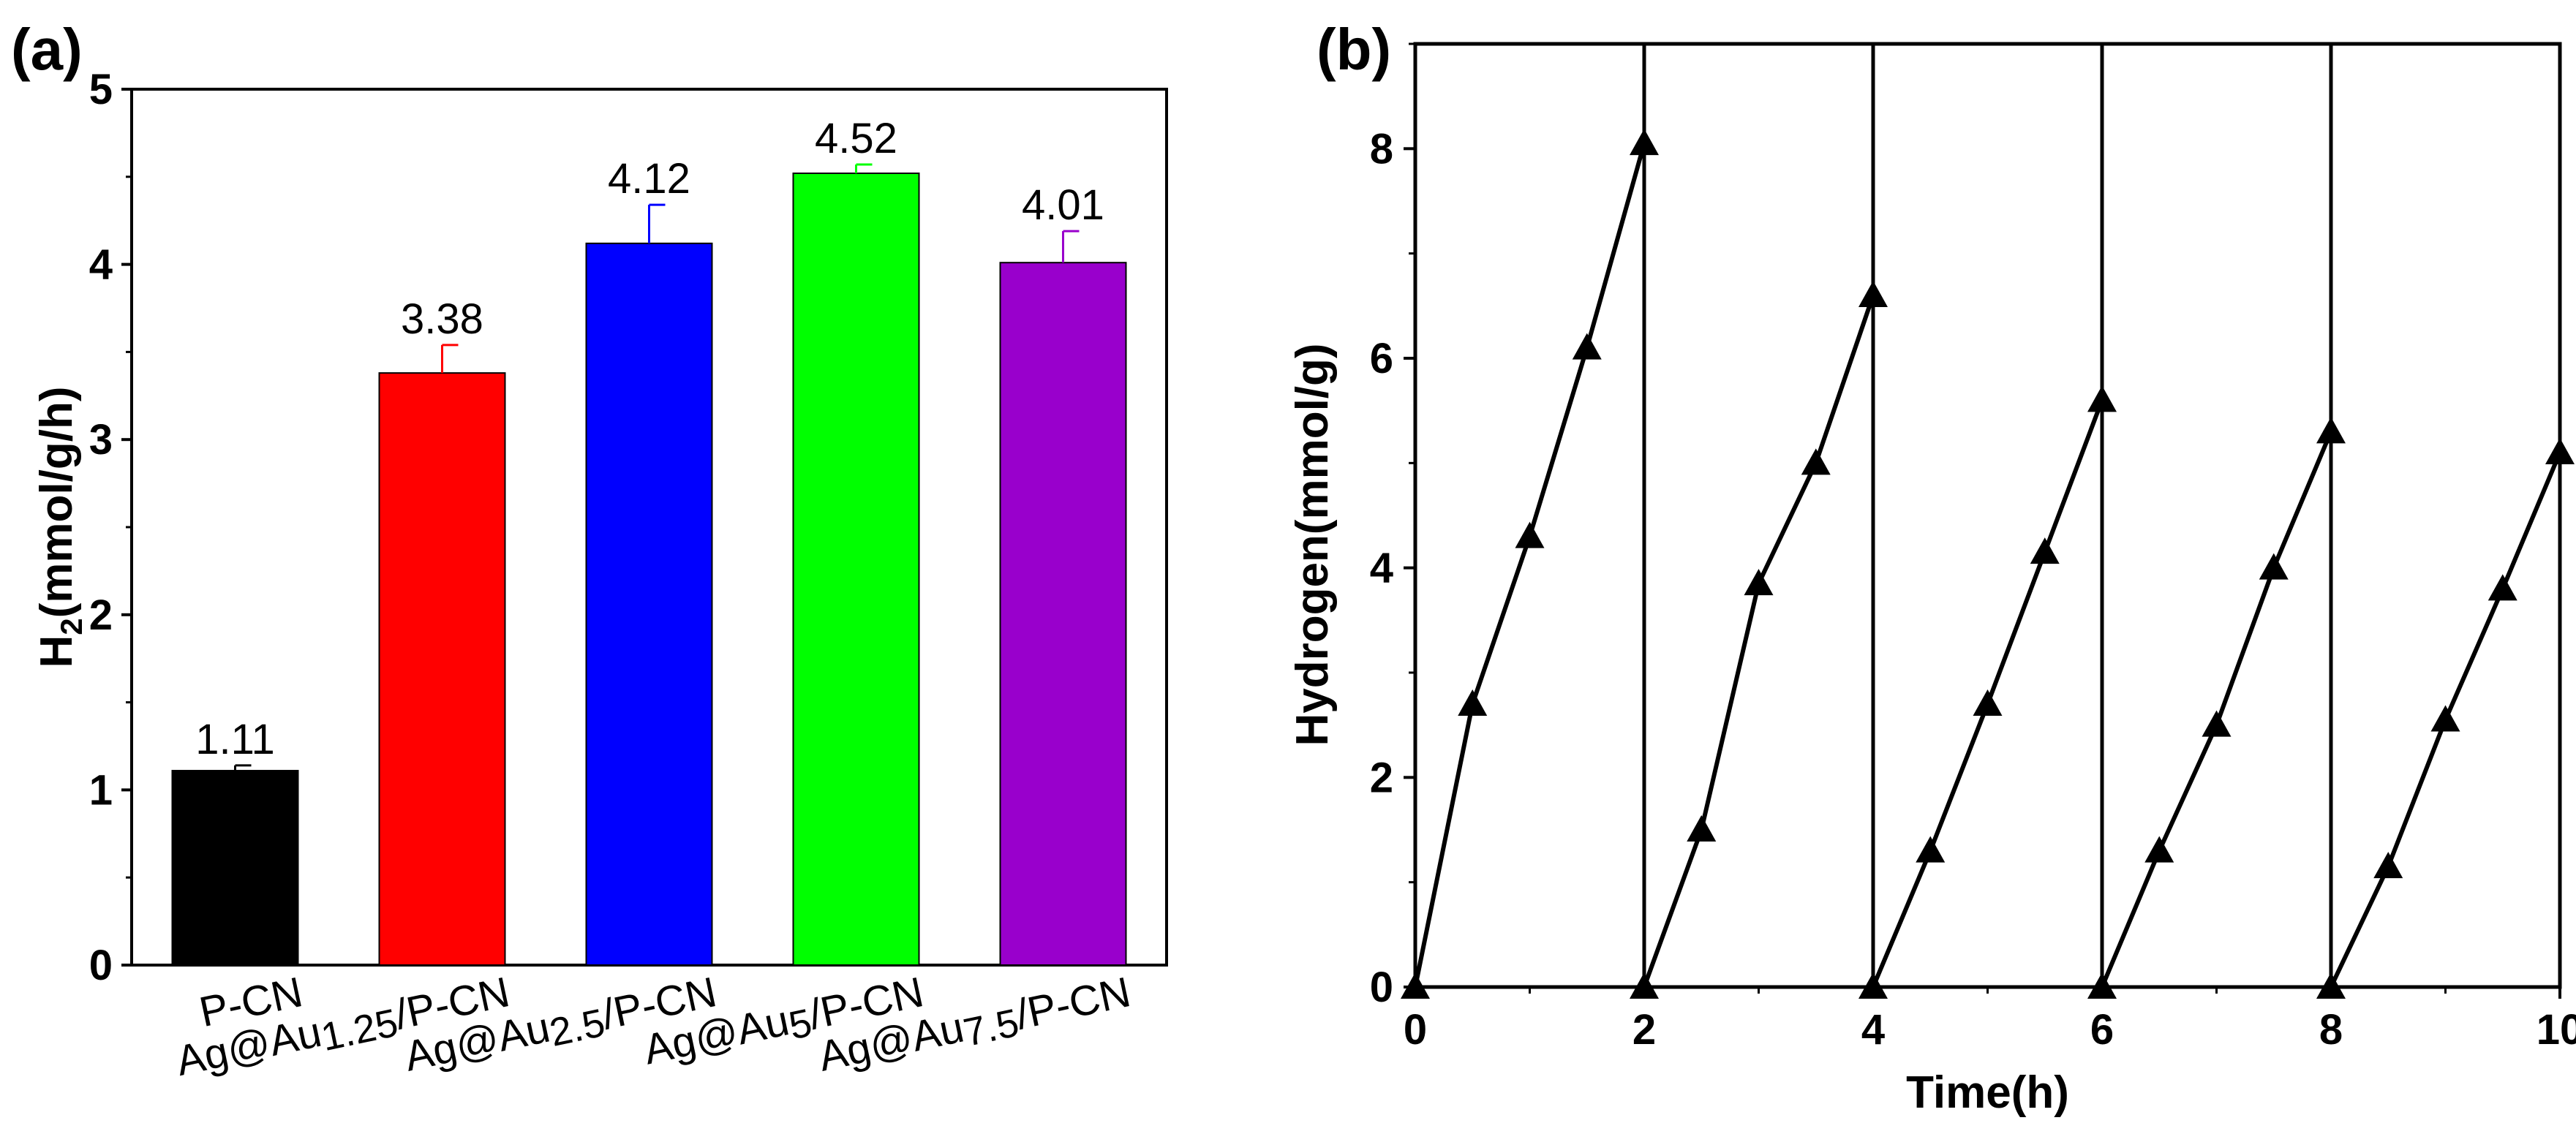 Image resolution: width=2576 pixels, height=1123 pixels. I want to click on y-tick-label-a: 5, so click(101, 89).